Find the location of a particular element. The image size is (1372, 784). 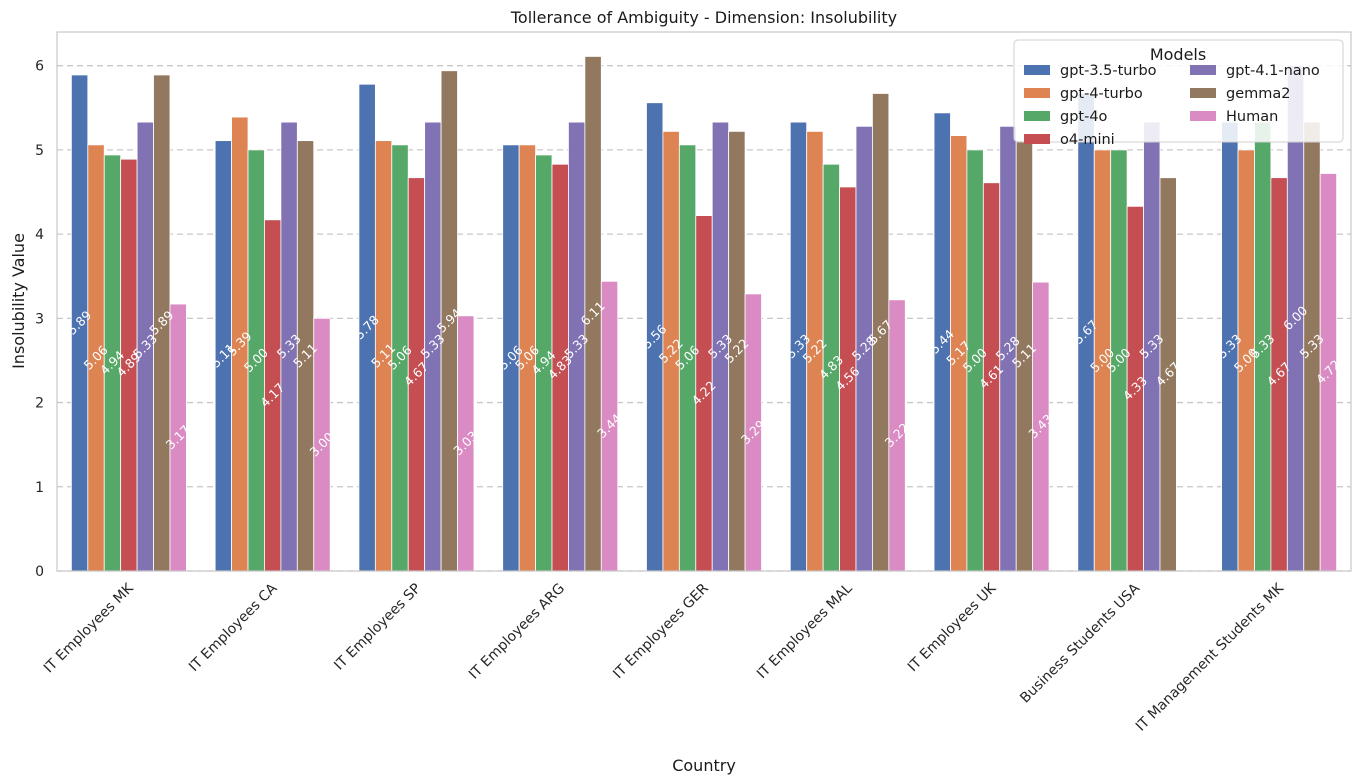

legend-title: Models is located at coordinates (1178, 54).